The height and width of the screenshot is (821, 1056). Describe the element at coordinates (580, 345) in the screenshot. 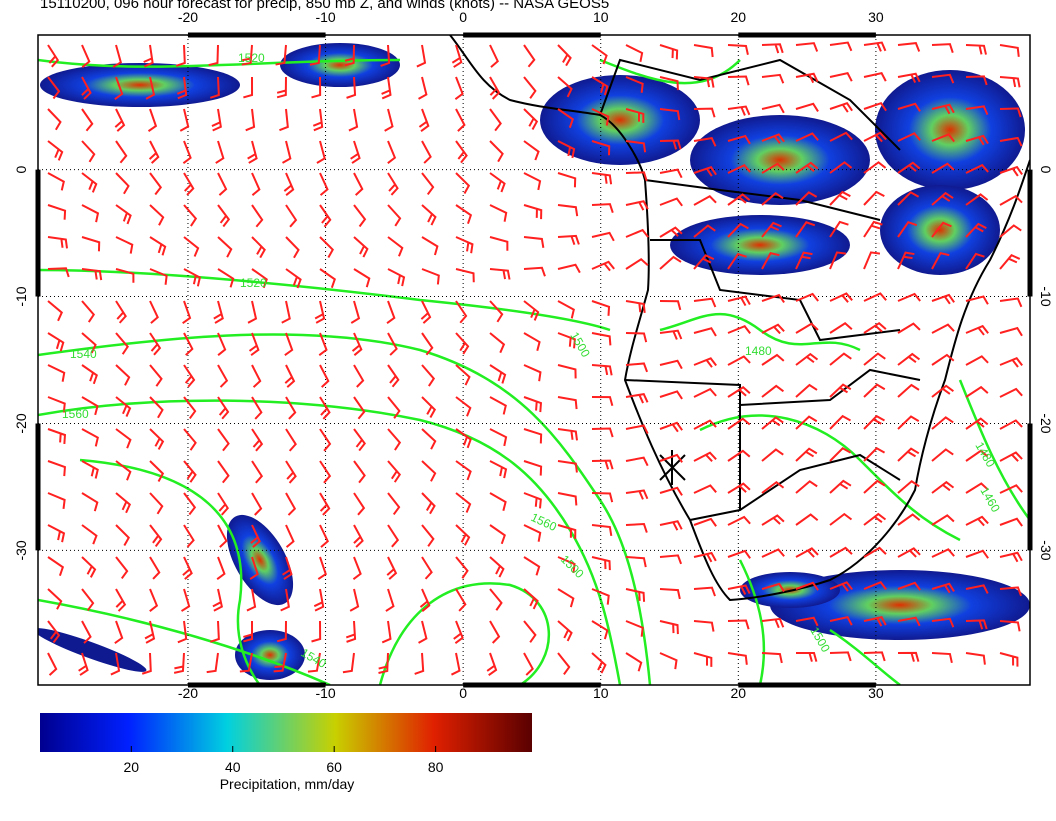

I see `contour-label: 1500` at that location.